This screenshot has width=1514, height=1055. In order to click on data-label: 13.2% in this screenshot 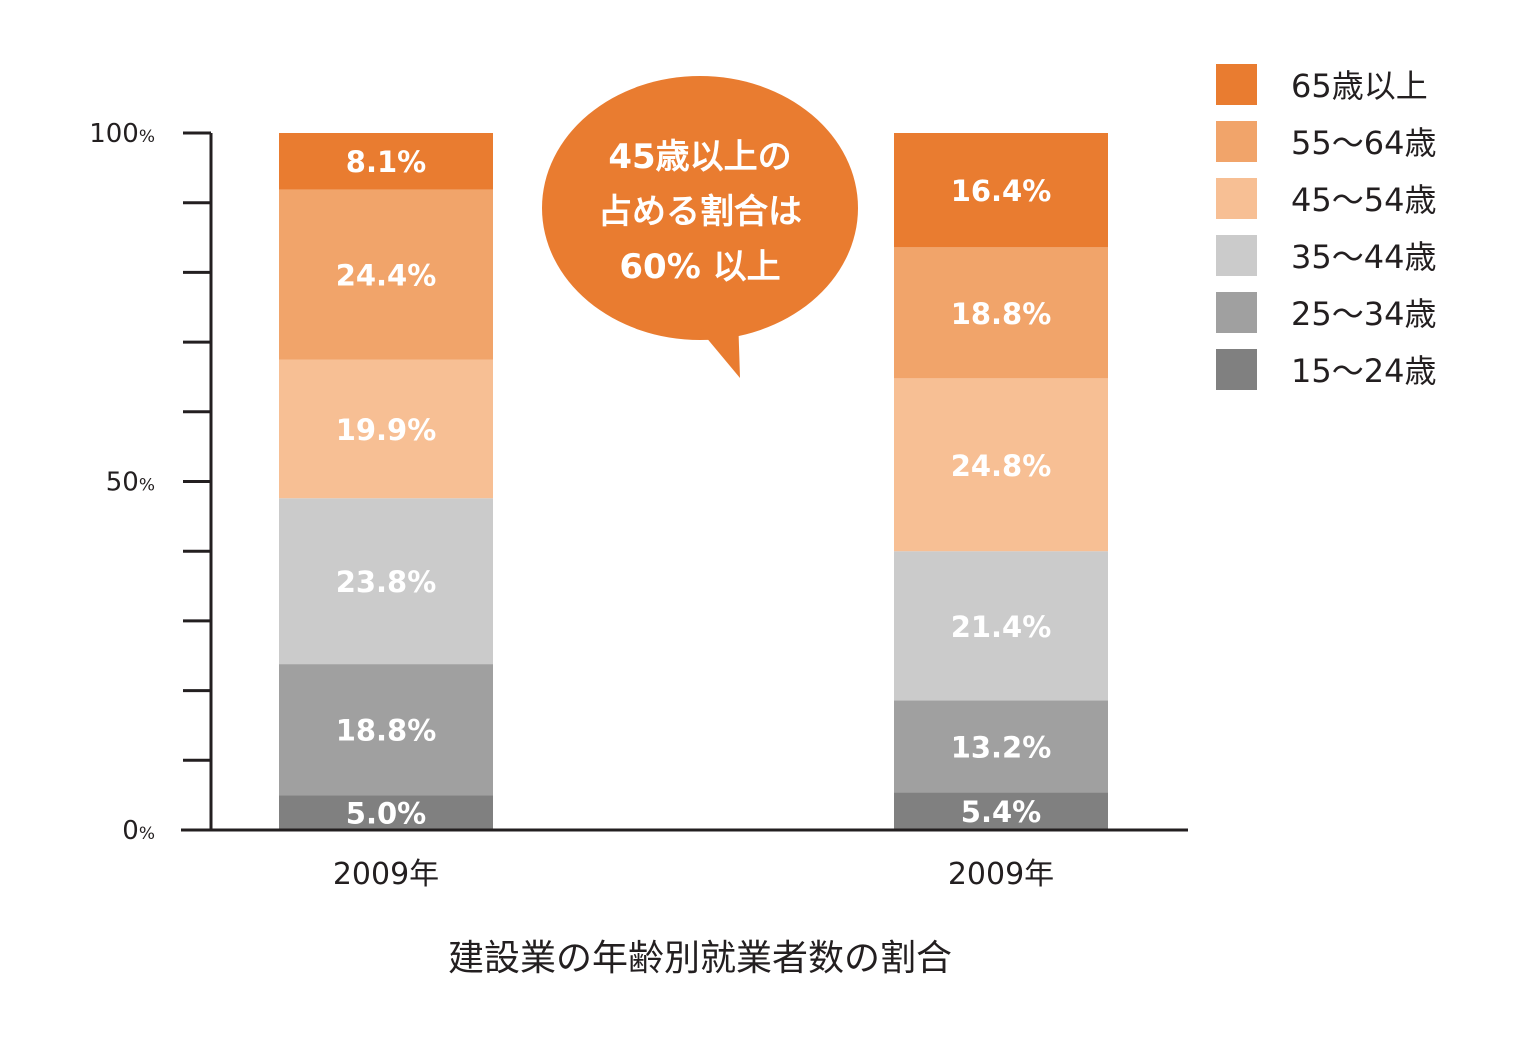, I will do `click(1001, 747)`.